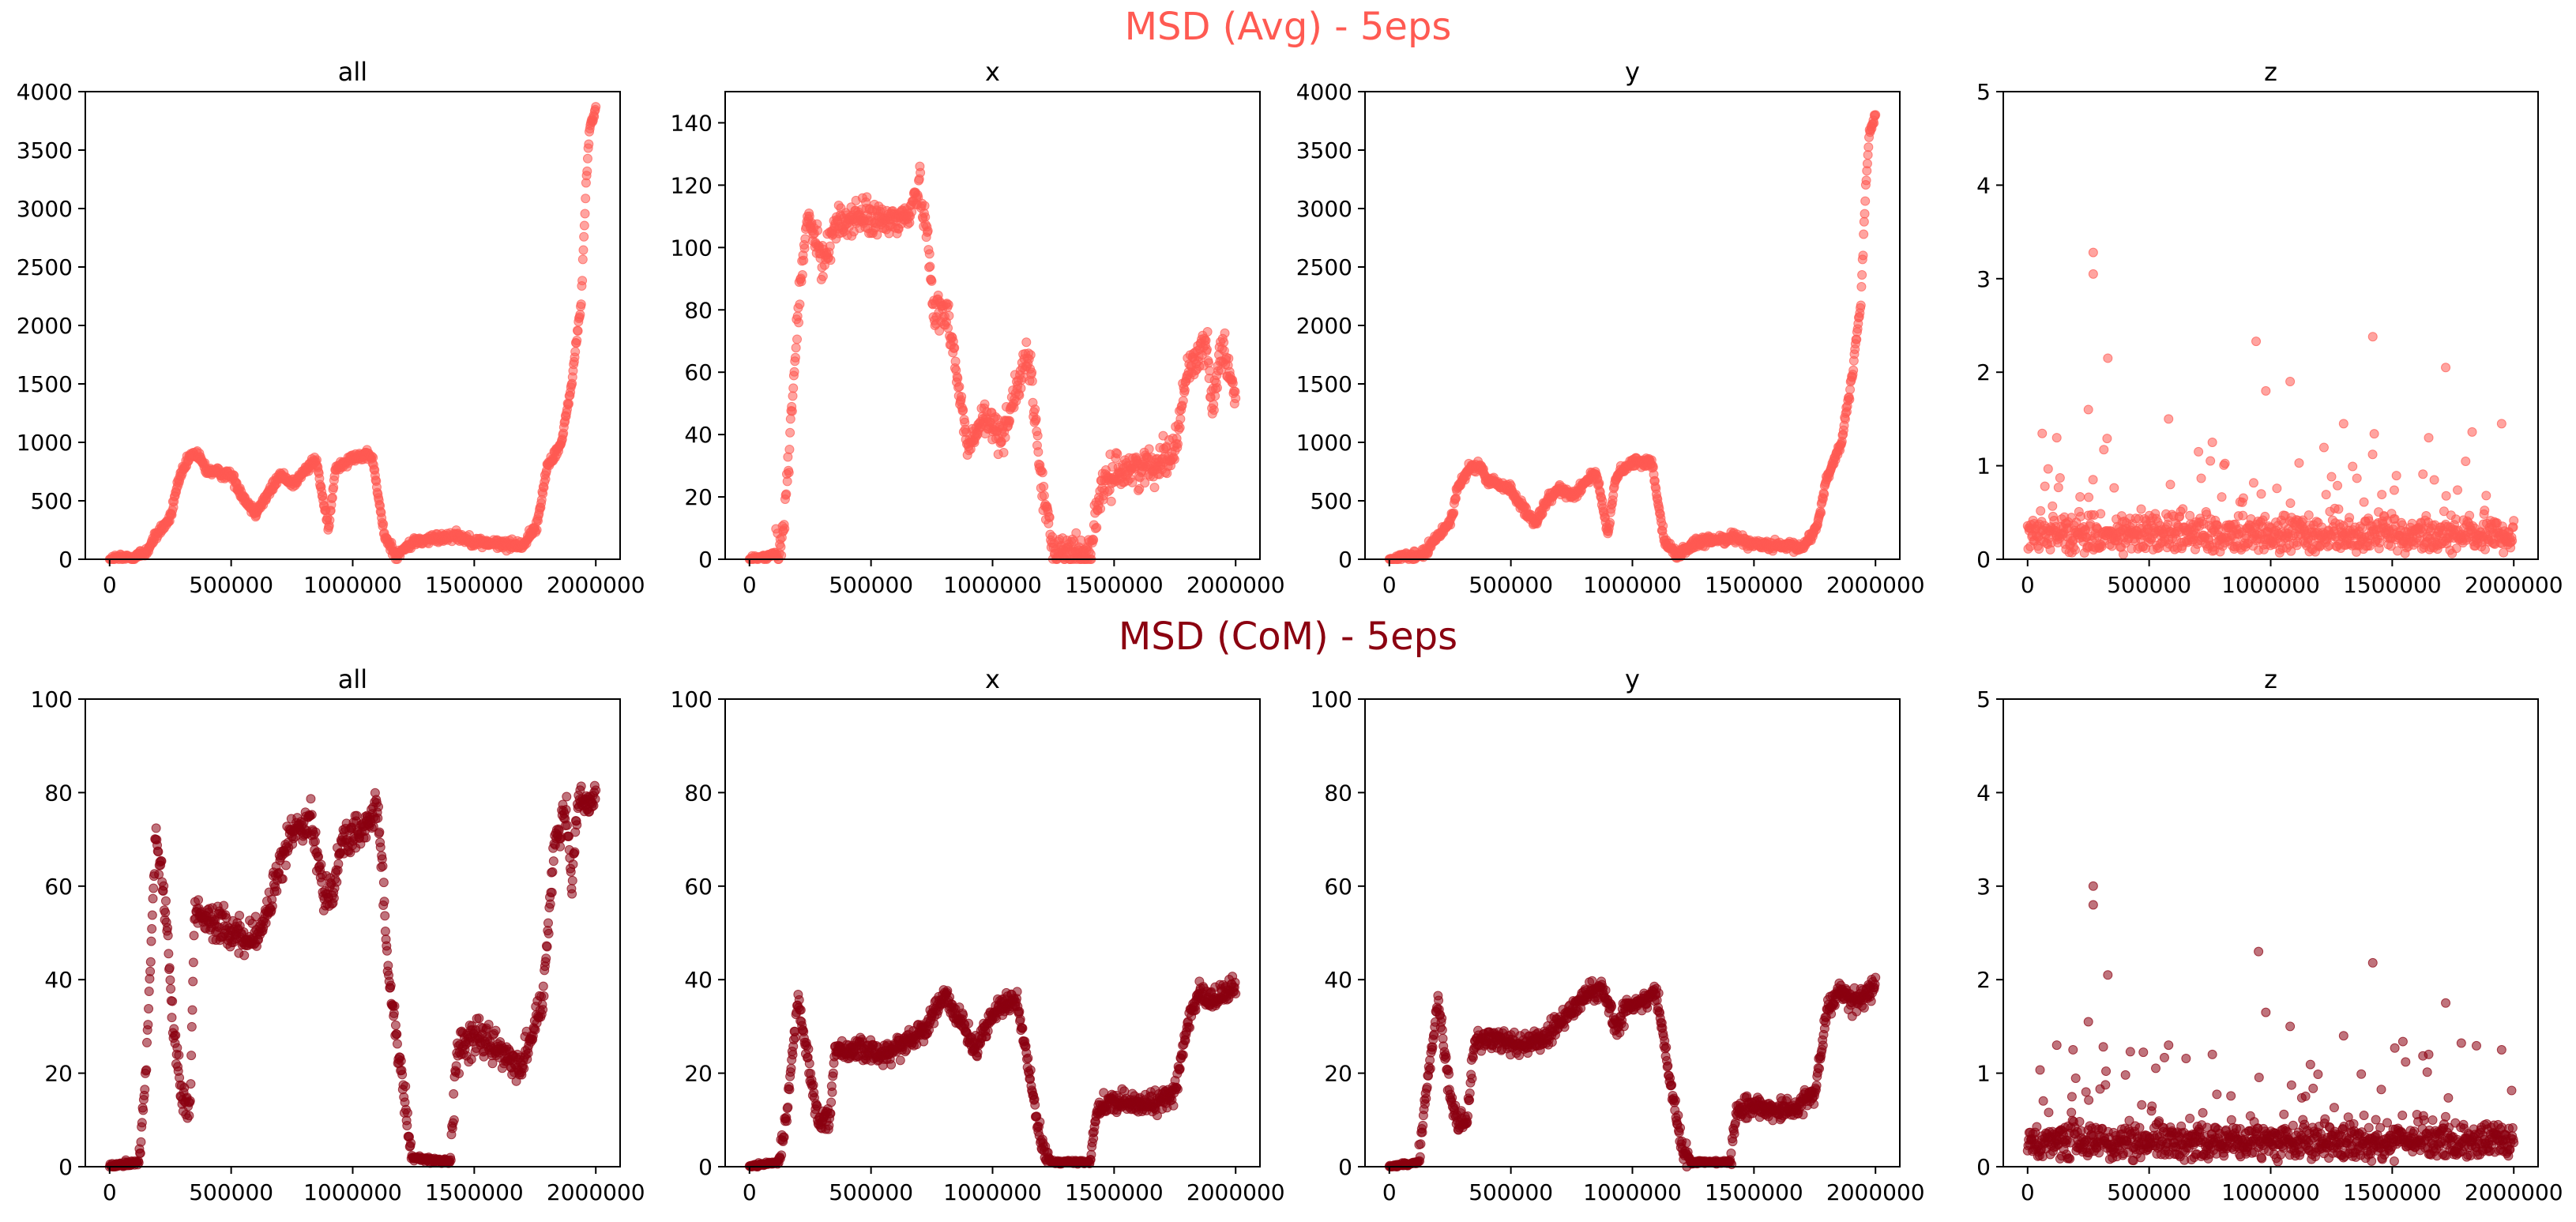 Image resolution: width=2576 pixels, height=1222 pixels. Describe the element at coordinates (353, 1192) in the screenshot. I see `x-tick-label: 1000000` at that location.